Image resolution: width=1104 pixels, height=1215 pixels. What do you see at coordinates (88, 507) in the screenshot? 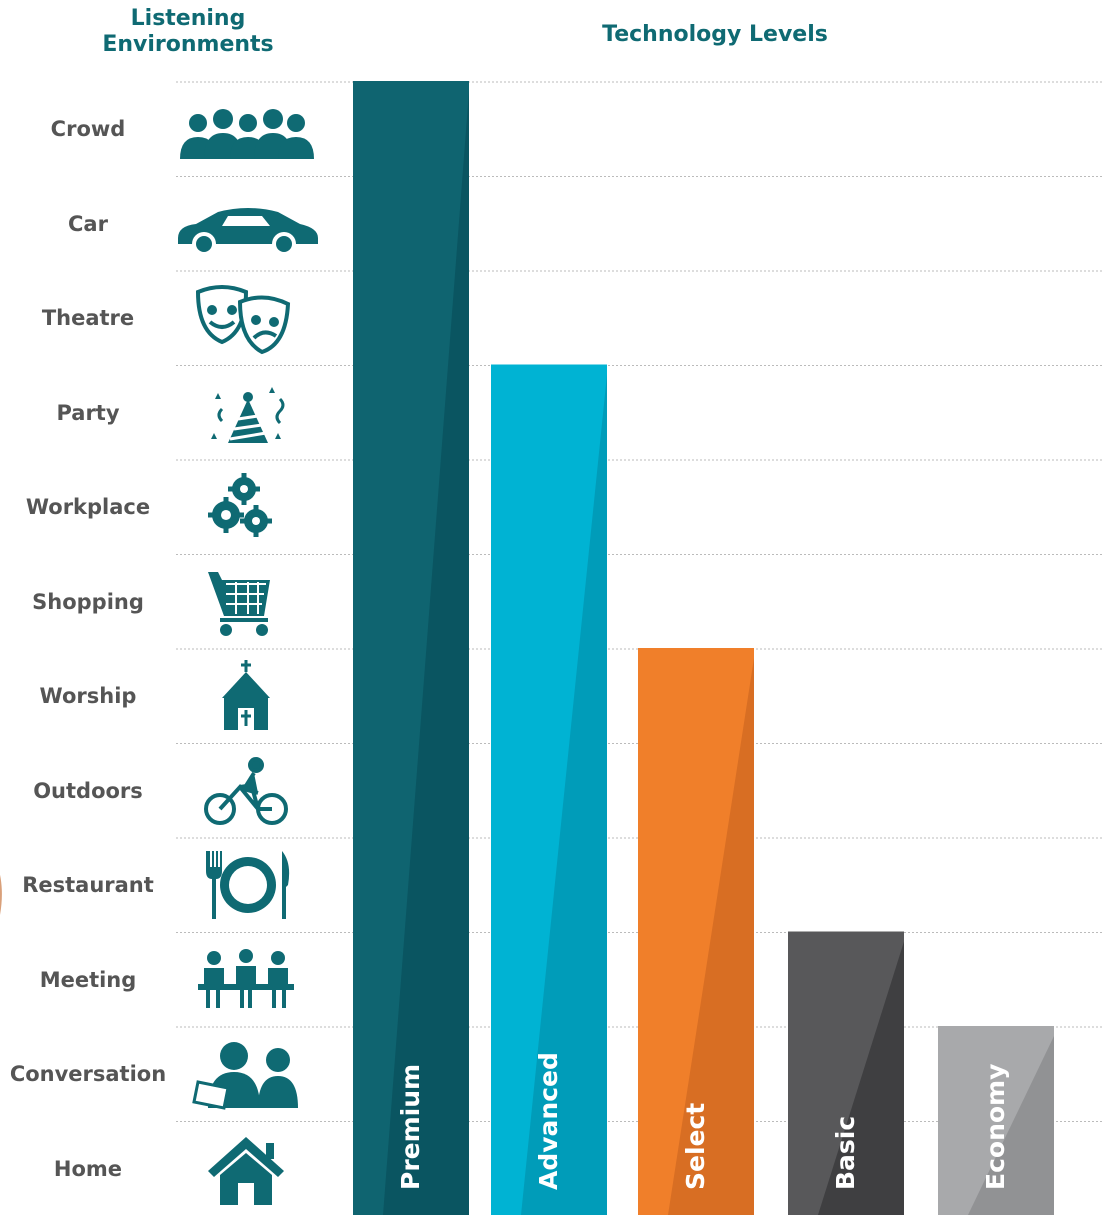
I see `environment-label: Workplace` at bounding box center [88, 507].